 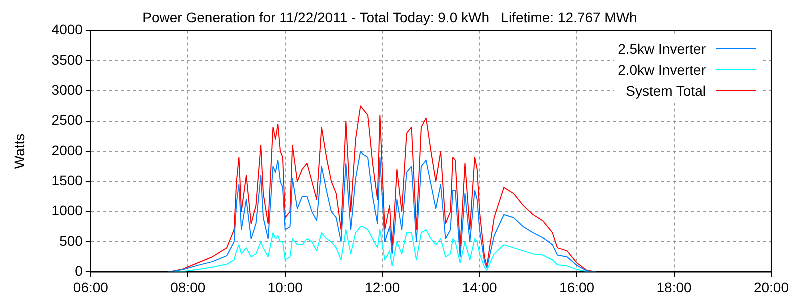 I want to click on y-tick-label: 0, so click(x=79, y=271).